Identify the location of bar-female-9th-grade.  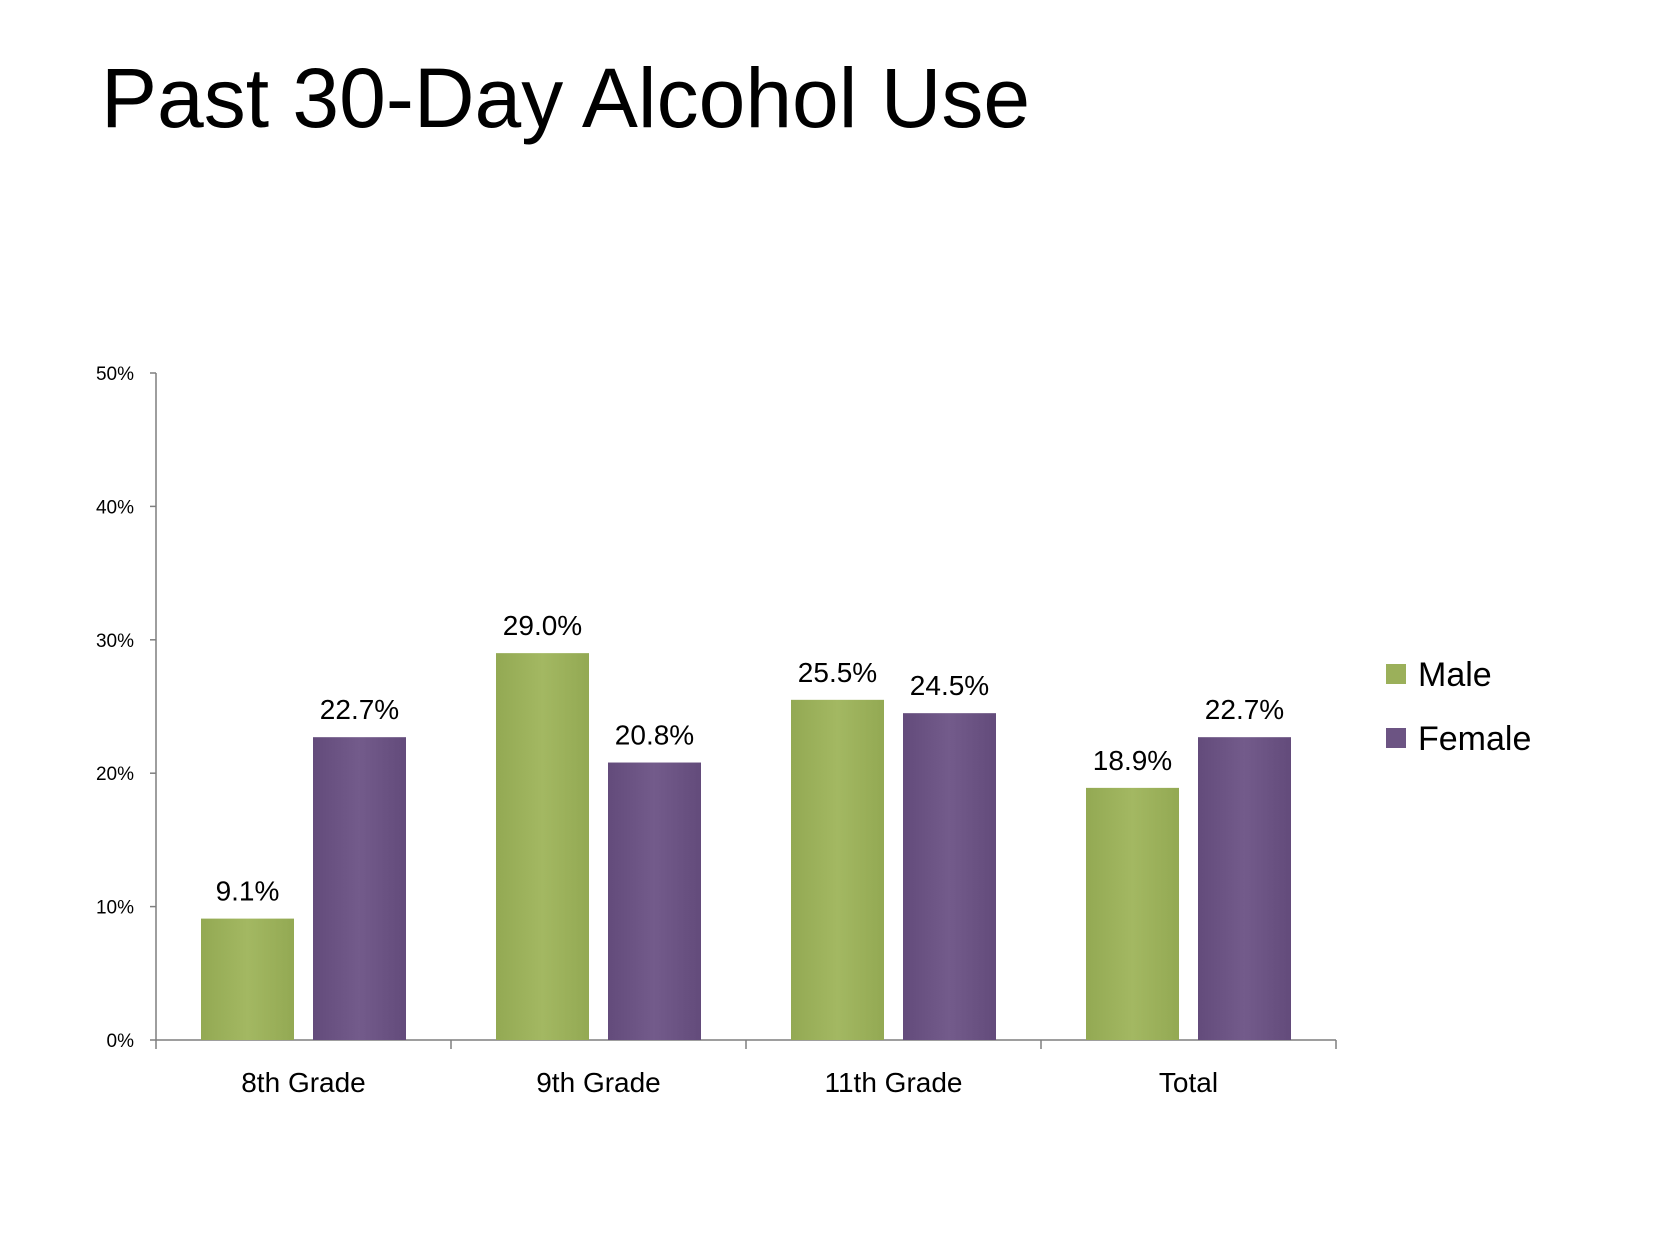
(654, 901).